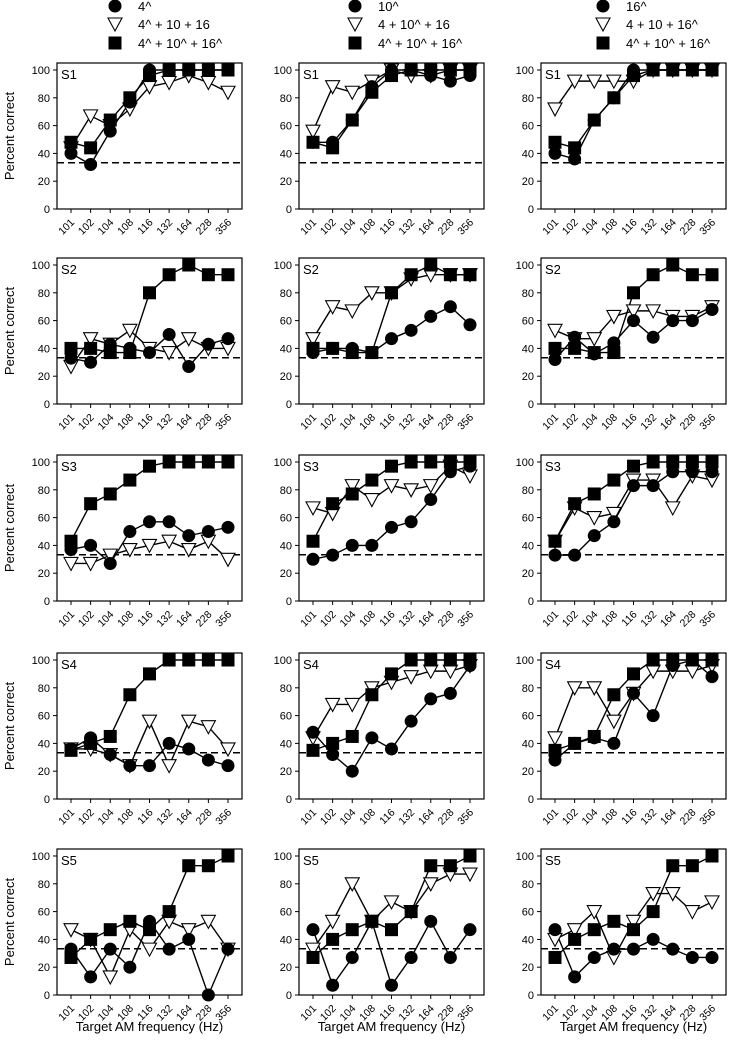 Image resolution: width=746 pixels, height=1046 pixels. I want to click on legend-marker-10hat, so click(355, 6).